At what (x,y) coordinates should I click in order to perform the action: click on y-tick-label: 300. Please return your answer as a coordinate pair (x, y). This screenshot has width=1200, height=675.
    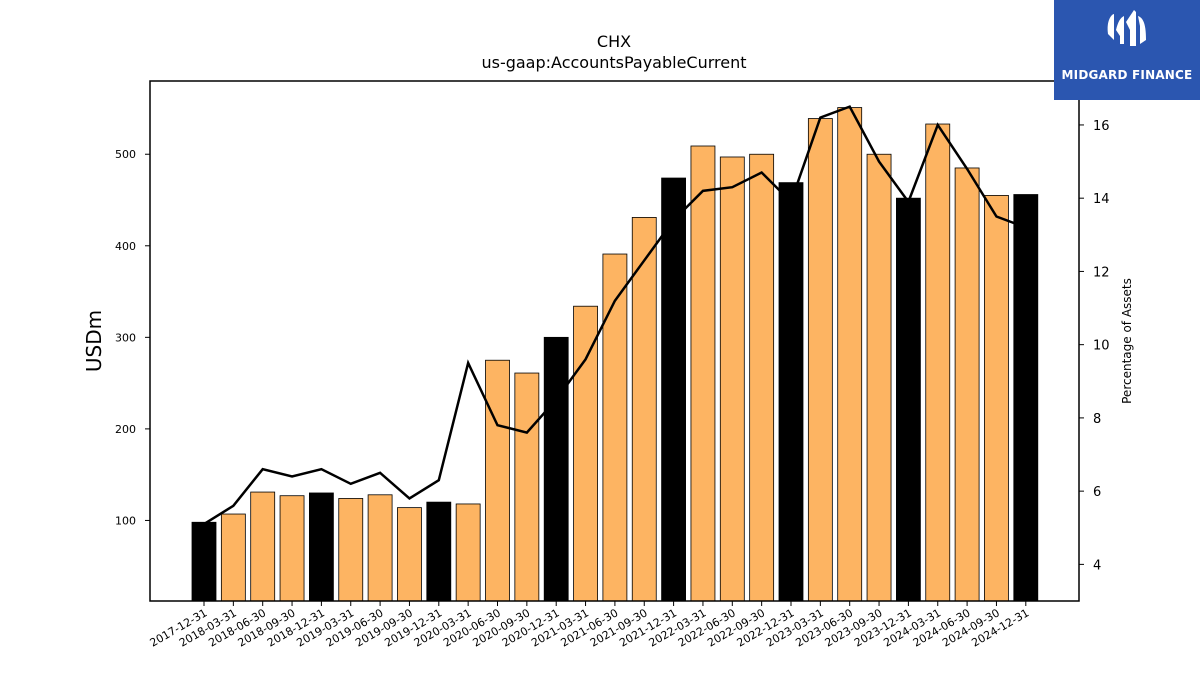
    Looking at the image, I should click on (125, 337).